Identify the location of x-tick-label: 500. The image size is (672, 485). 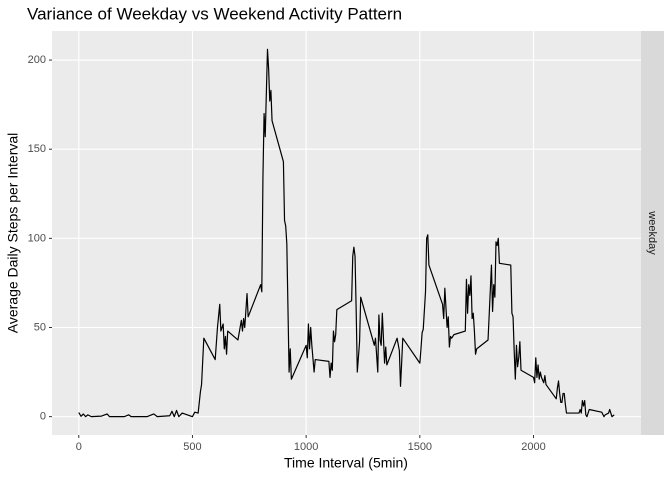
(192, 447).